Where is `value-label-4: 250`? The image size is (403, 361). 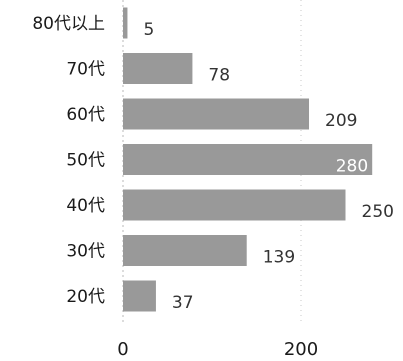 value-label-4: 250 is located at coordinates (378, 212).